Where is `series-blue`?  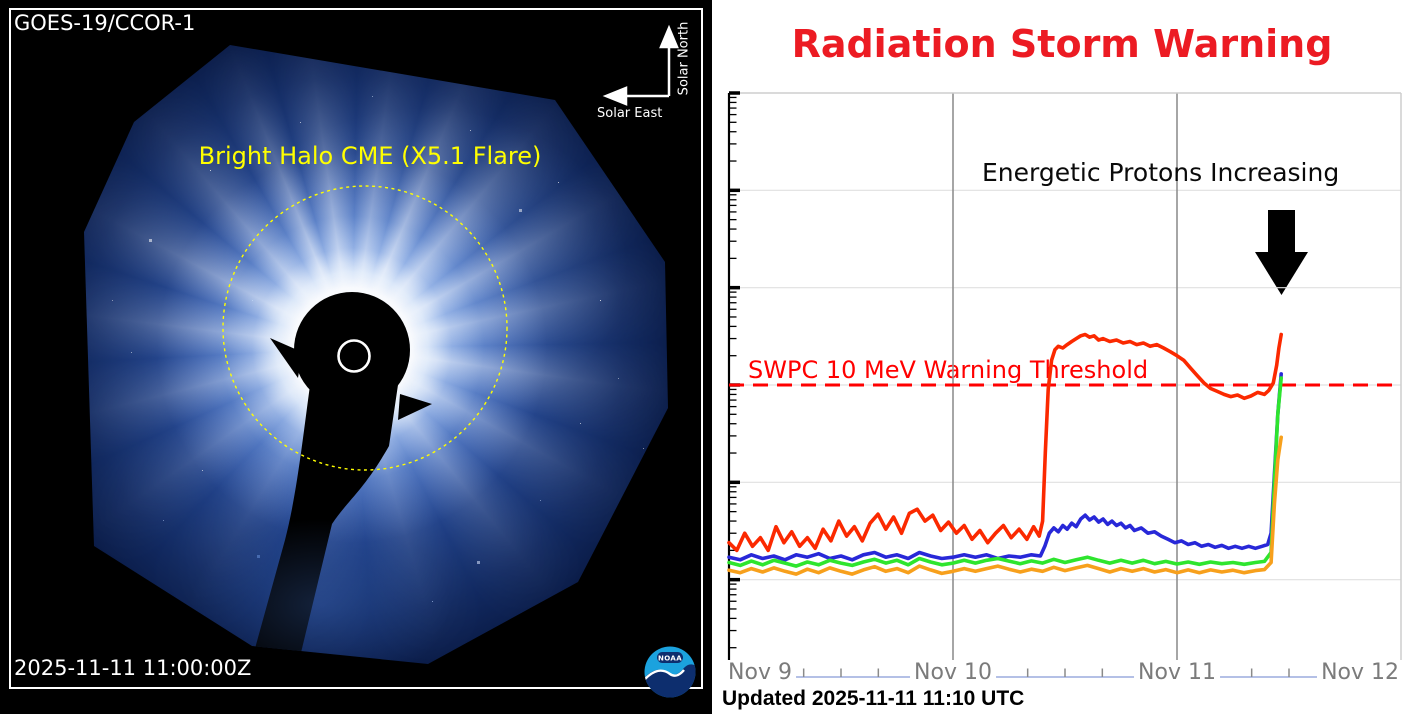 series-blue is located at coordinates (1005, 467).